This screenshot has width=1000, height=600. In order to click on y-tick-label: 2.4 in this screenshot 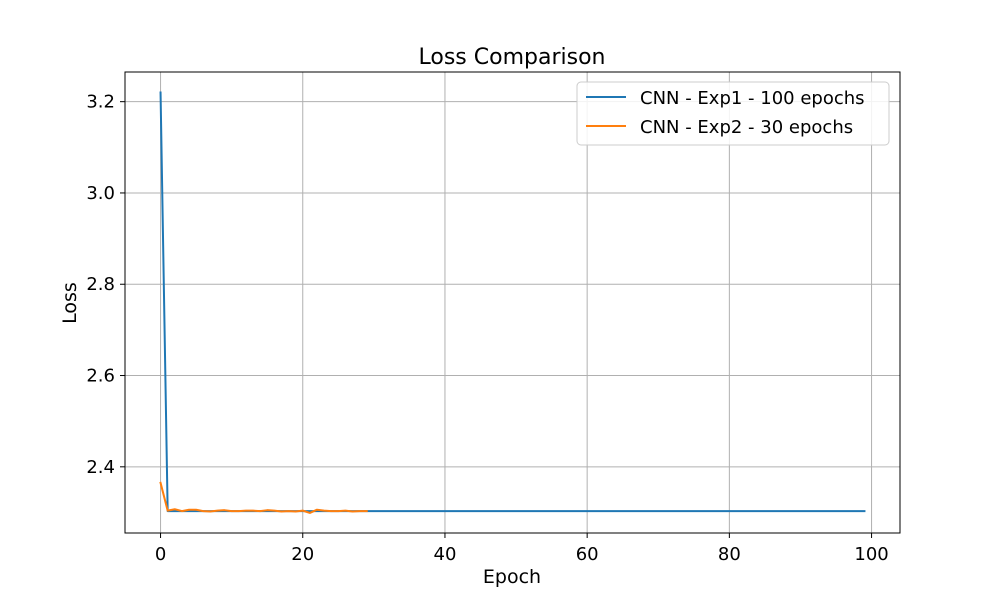, I will do `click(100, 467)`.